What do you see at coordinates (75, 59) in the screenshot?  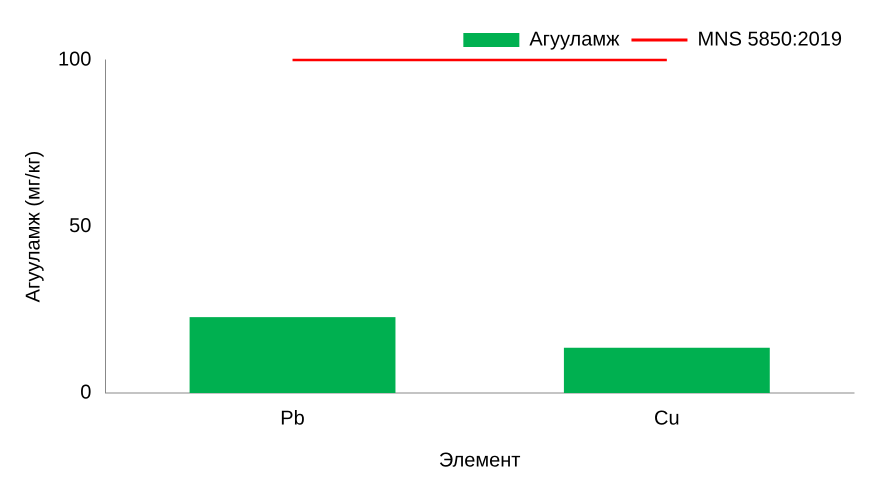 I see `y-tick-label: 100` at bounding box center [75, 59].